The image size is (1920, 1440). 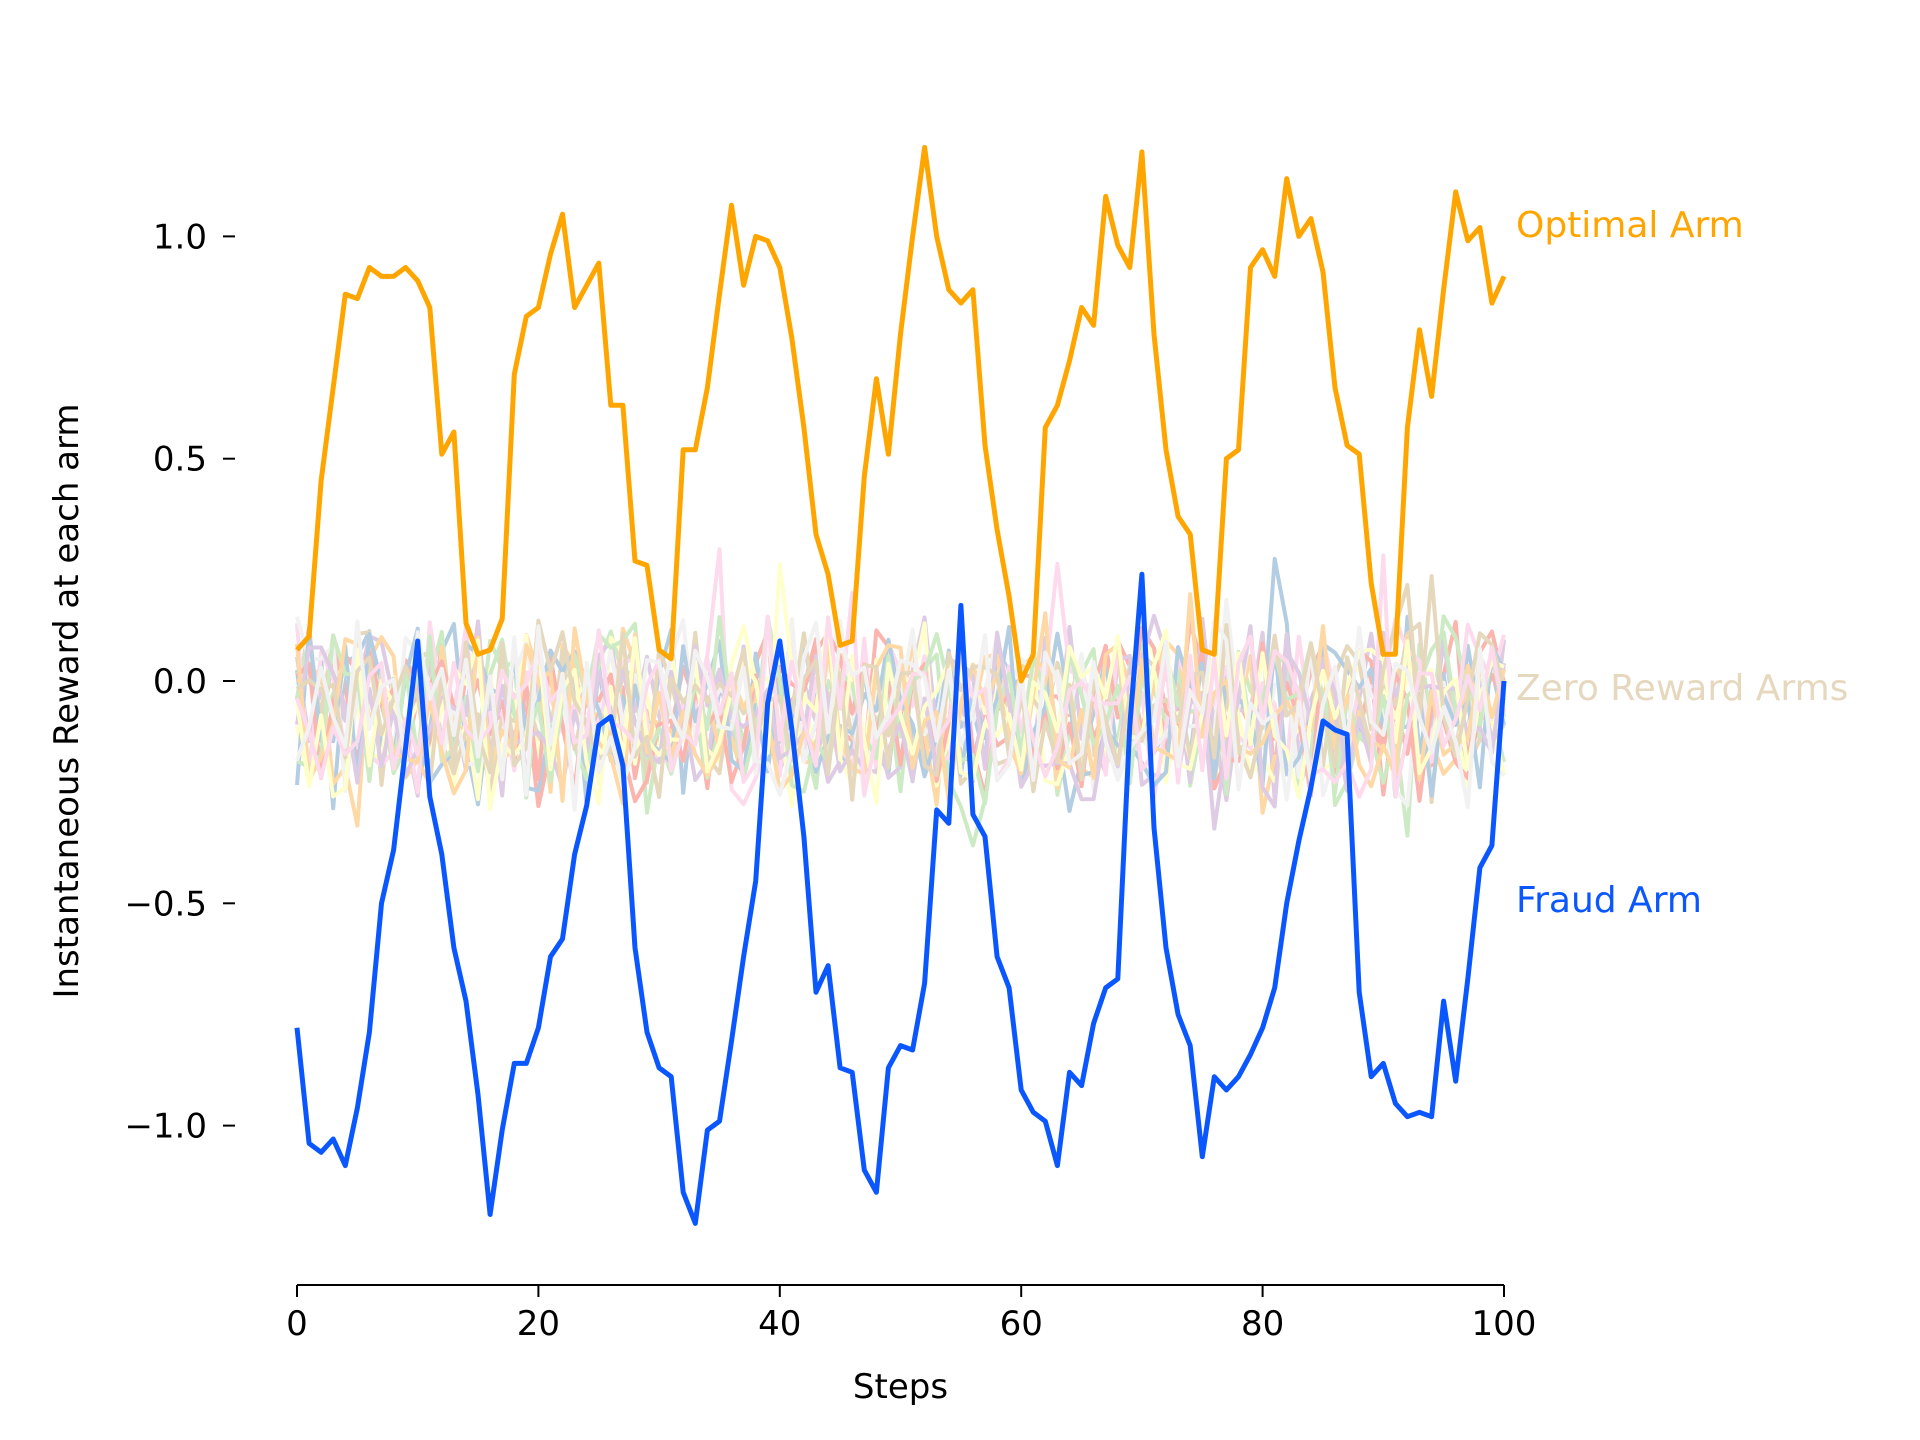 What do you see at coordinates (538, 1324) in the screenshot?
I see `x-tick-label: 20` at bounding box center [538, 1324].